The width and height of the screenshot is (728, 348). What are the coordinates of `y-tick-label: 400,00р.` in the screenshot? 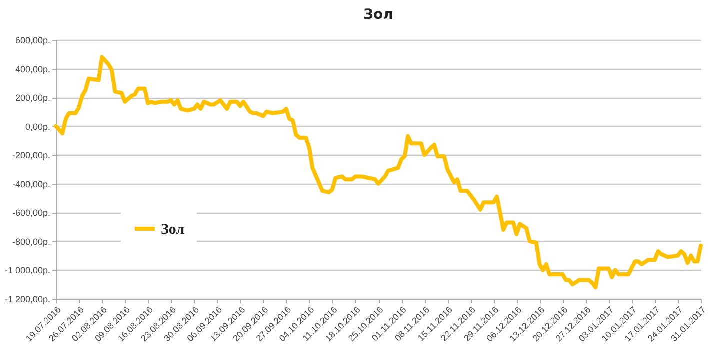 It's located at (32, 69).